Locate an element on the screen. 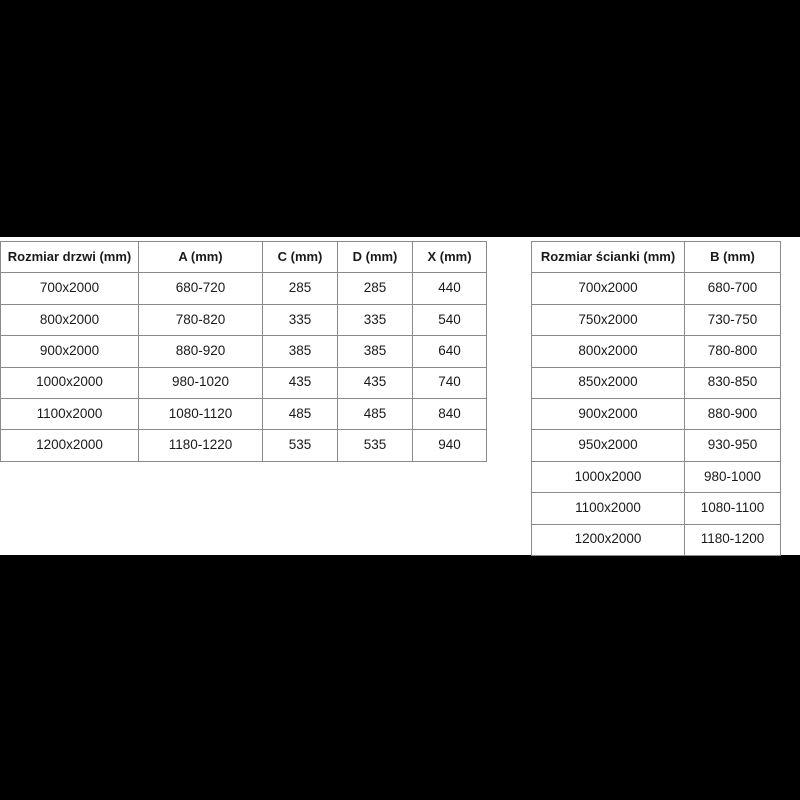 Image resolution: width=800 pixels, height=800 pixels. cell-x: 740 is located at coordinates (449, 382).